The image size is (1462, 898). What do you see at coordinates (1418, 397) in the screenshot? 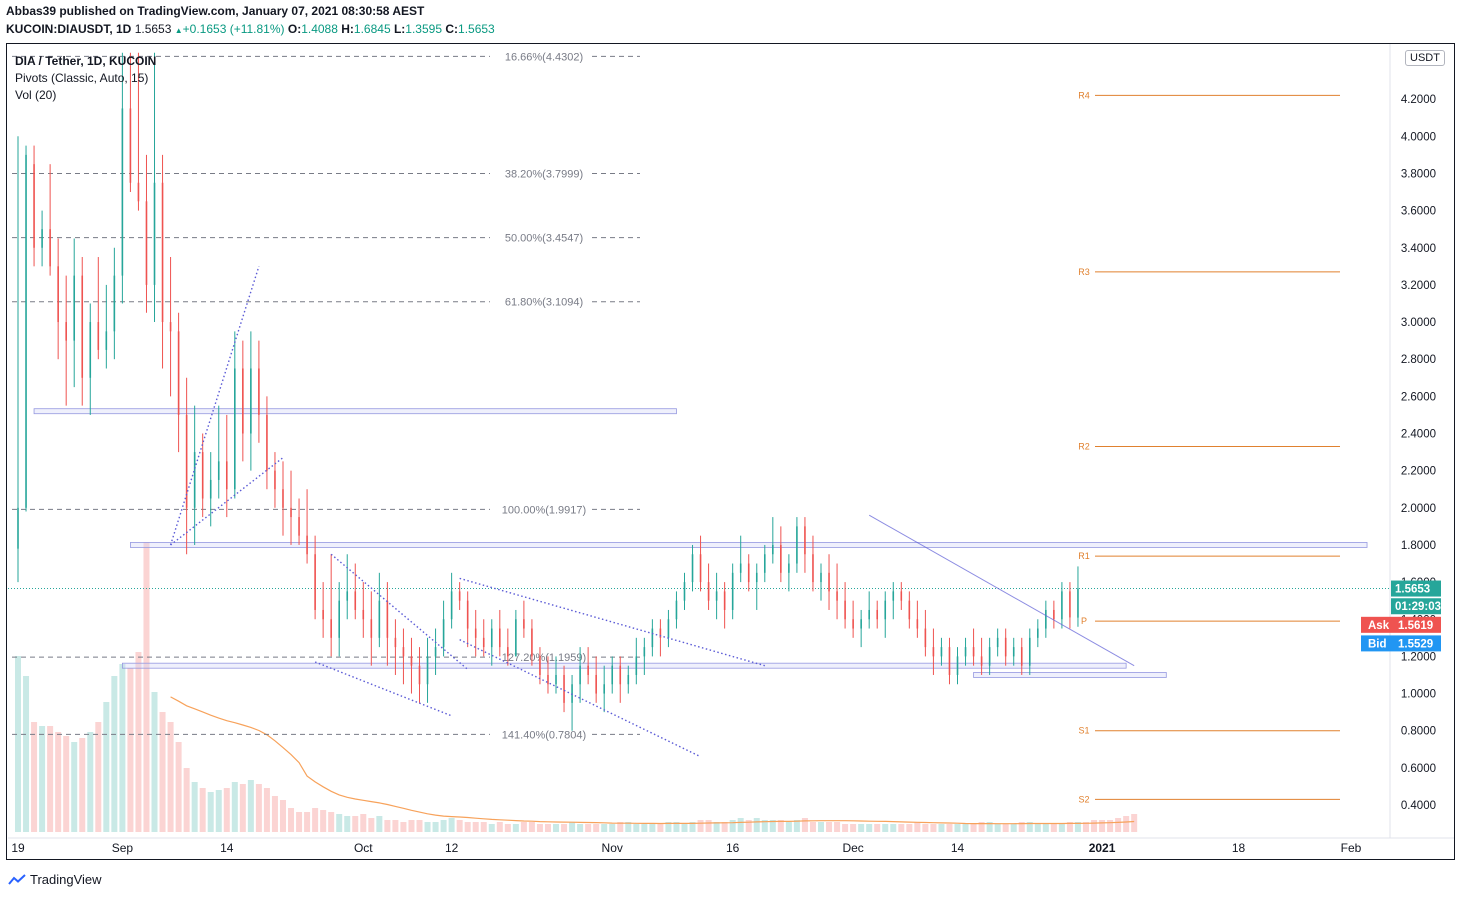
I see `y-tick-label: 2.6000` at bounding box center [1418, 397].